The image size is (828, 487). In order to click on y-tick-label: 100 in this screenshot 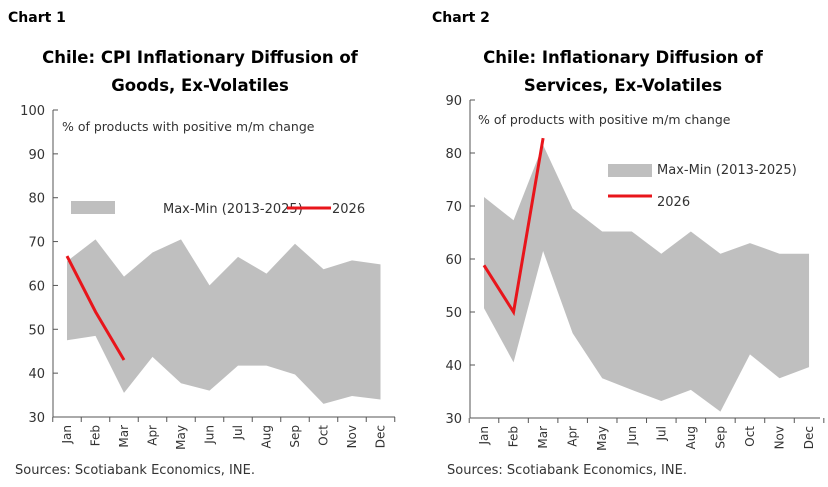, I will do `click(32, 111)`.